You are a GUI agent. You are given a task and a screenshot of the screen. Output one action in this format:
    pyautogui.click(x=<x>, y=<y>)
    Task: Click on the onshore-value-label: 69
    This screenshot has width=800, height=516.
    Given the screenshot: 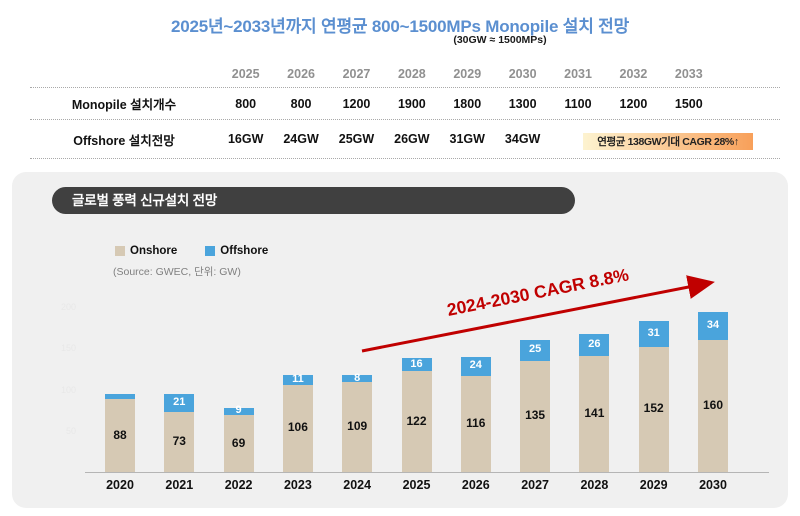 What is the action you would take?
    pyautogui.click(x=238, y=442)
    